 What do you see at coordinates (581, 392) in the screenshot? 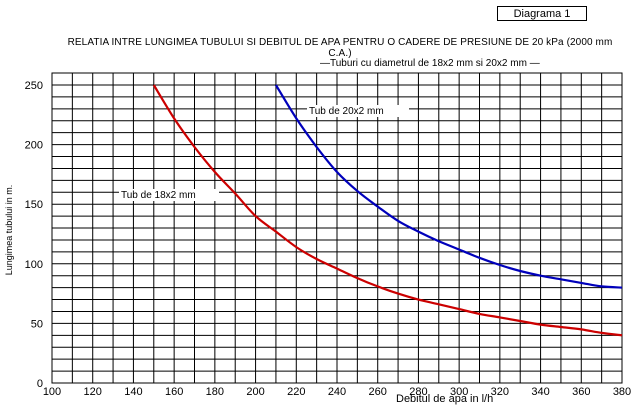
I see `x-tick-label: 360` at bounding box center [581, 392].